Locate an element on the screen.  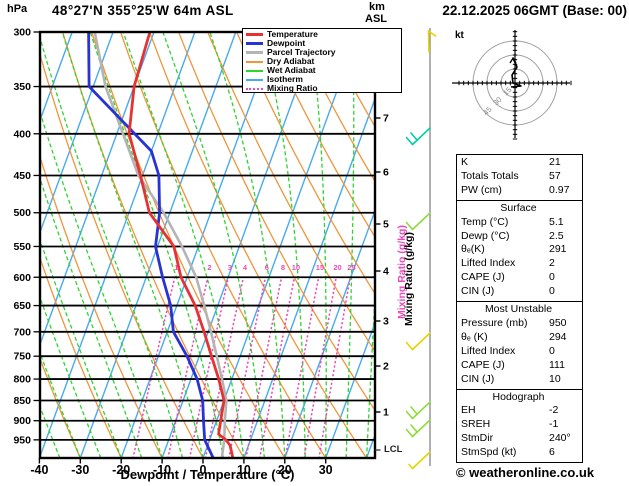
watermark: © weatheronline.co.uk is located at coordinates (525, 472).